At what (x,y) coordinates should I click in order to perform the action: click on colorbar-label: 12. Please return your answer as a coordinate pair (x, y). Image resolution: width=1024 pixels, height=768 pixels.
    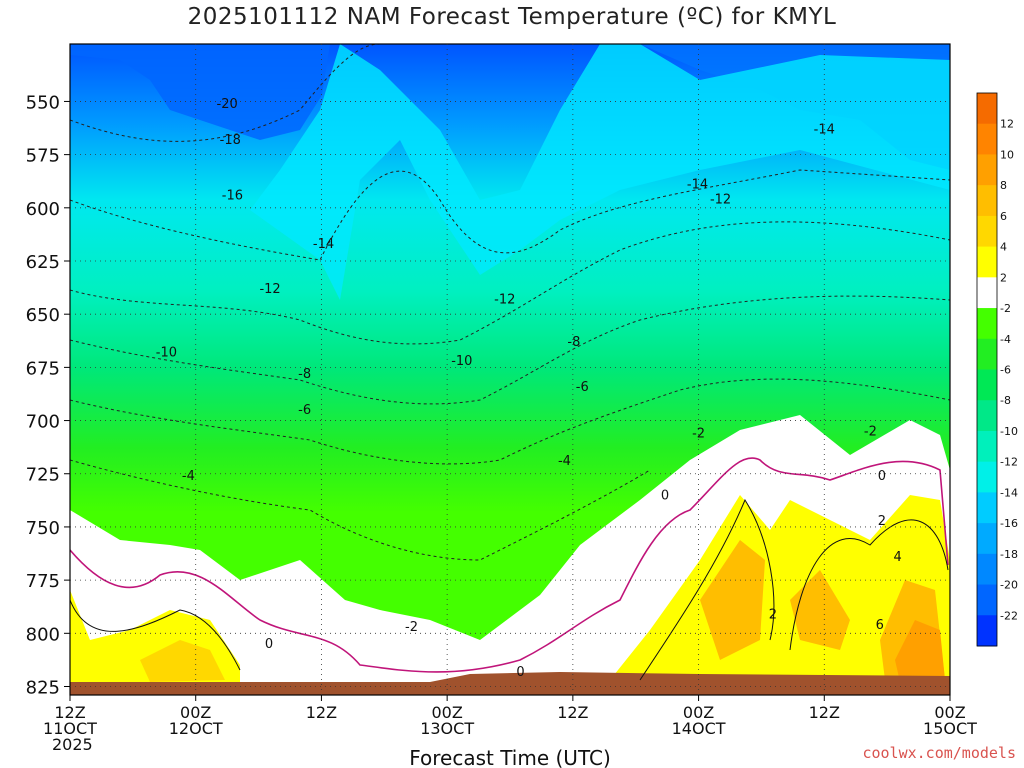
    Looking at the image, I should click on (1007, 124).